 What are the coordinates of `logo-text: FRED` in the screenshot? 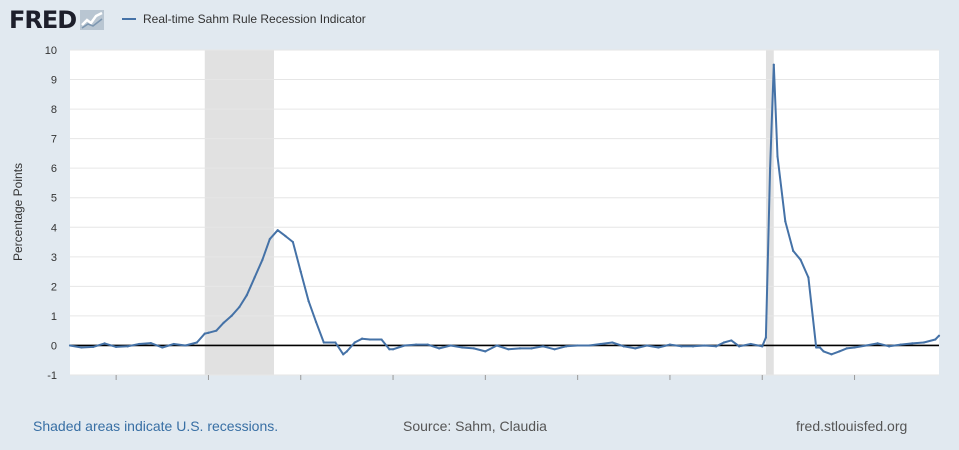 It's located at (43, 20).